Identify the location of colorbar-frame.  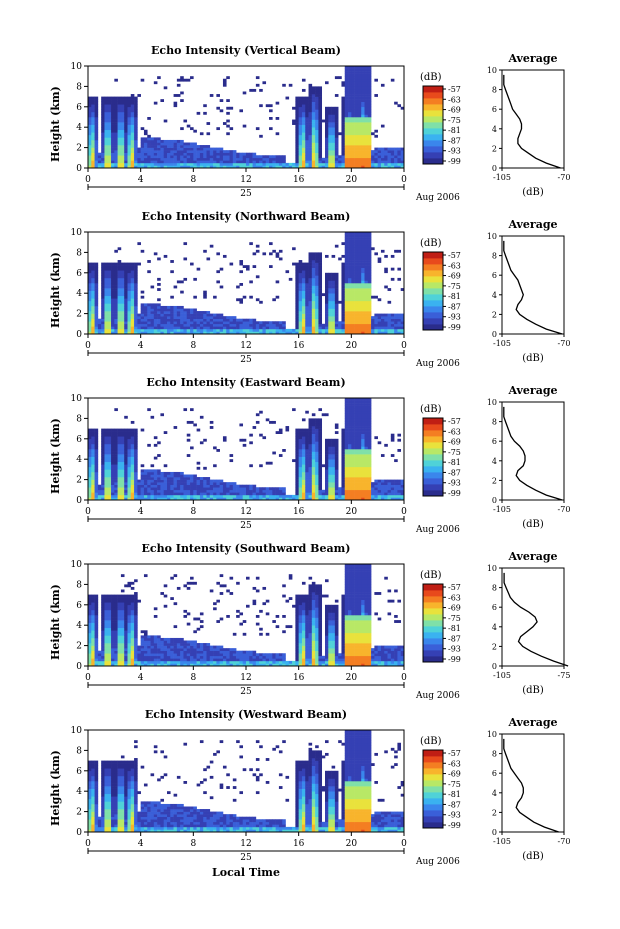
(433, 291).